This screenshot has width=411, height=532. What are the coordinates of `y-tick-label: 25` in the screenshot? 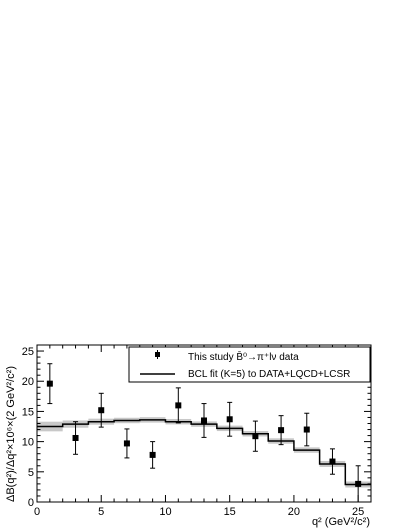 It's located at (28, 352).